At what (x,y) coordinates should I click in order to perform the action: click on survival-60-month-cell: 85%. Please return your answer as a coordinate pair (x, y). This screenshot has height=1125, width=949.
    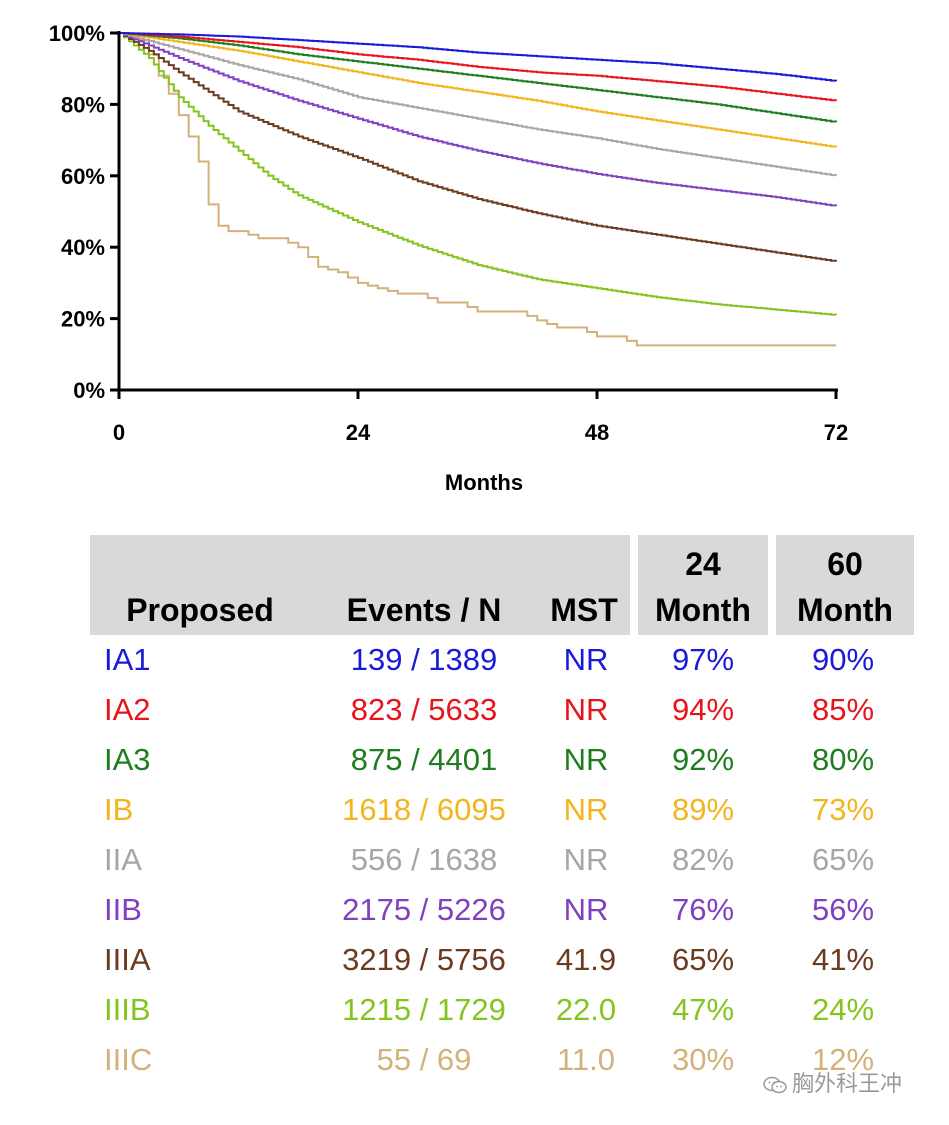
    Looking at the image, I should click on (843, 709).